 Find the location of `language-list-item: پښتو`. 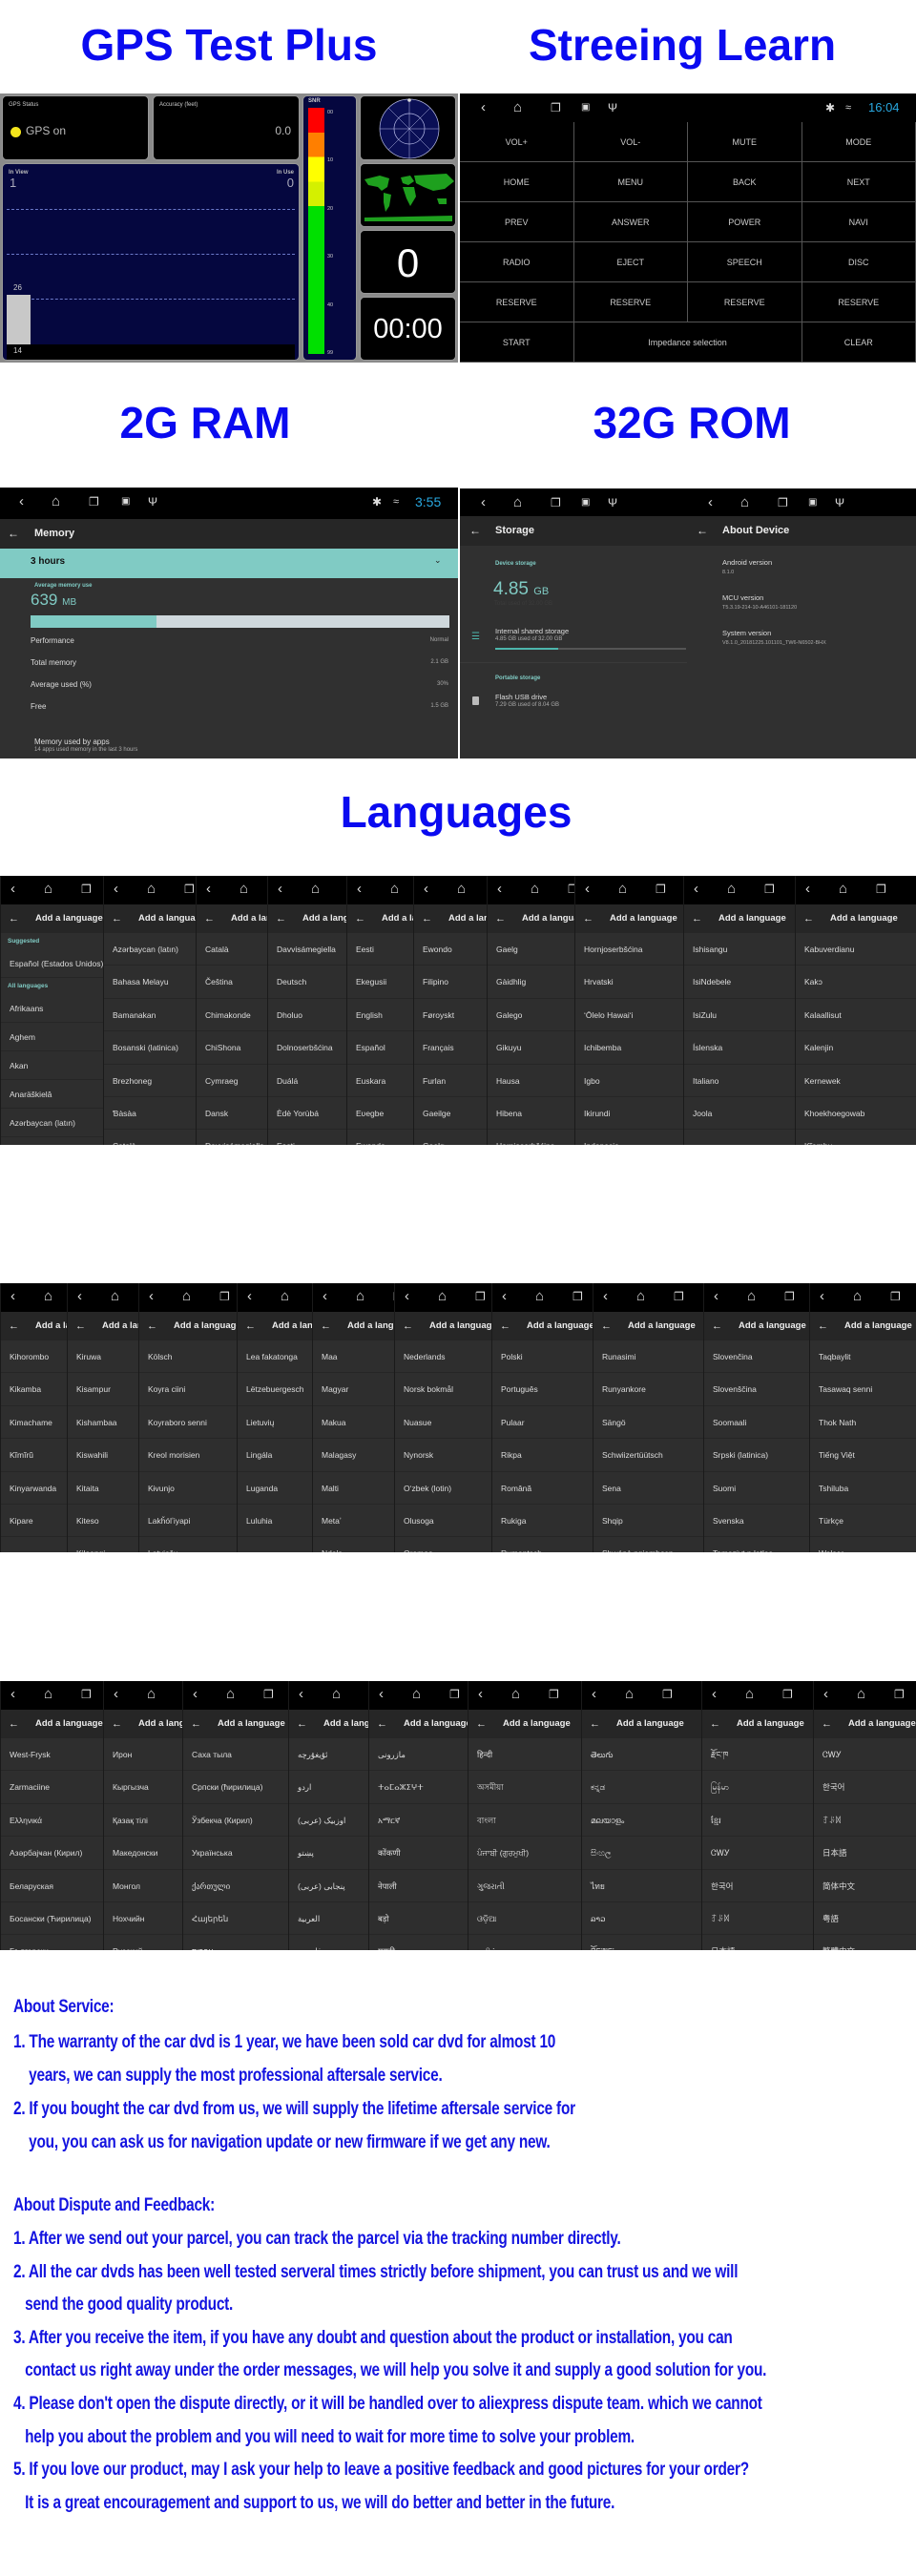

language-list-item: پښتو is located at coordinates (328, 1853).